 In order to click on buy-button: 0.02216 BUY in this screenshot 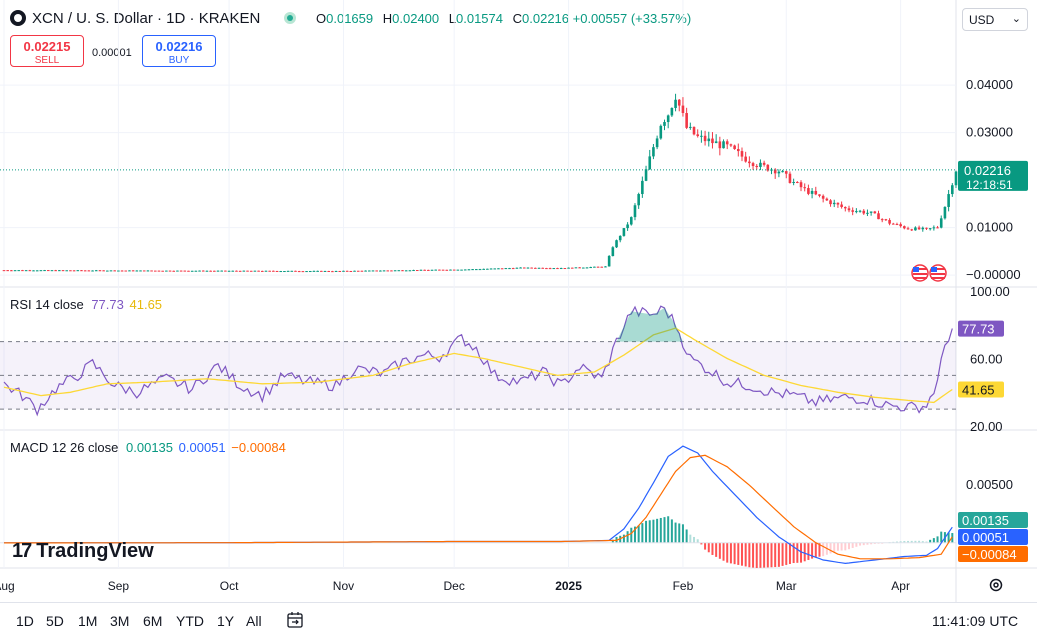, I will do `click(179, 51)`.